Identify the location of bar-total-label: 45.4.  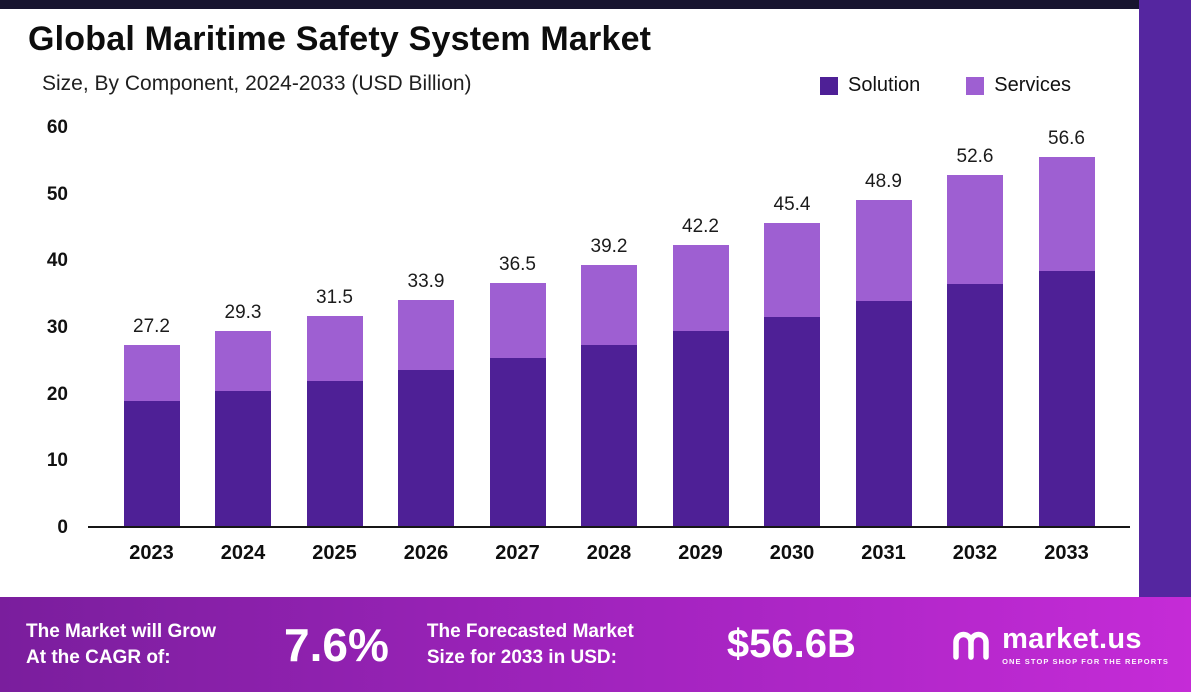
(792, 205).